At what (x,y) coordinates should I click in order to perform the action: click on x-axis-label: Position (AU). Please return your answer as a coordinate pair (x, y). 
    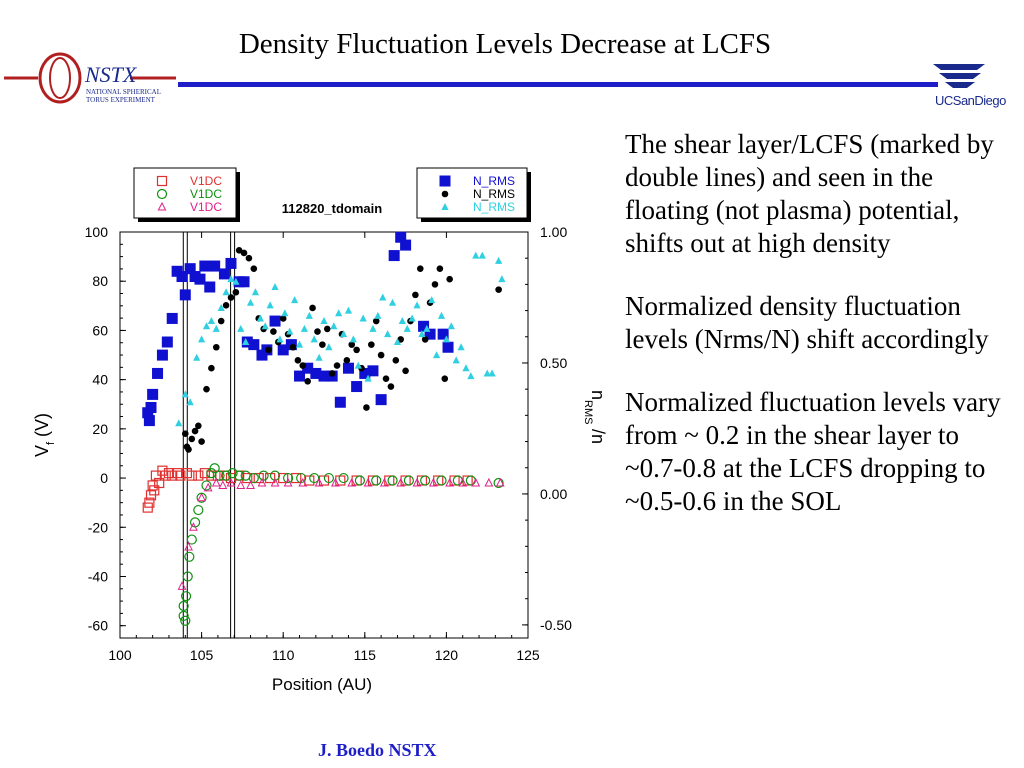
    Looking at the image, I should click on (322, 684).